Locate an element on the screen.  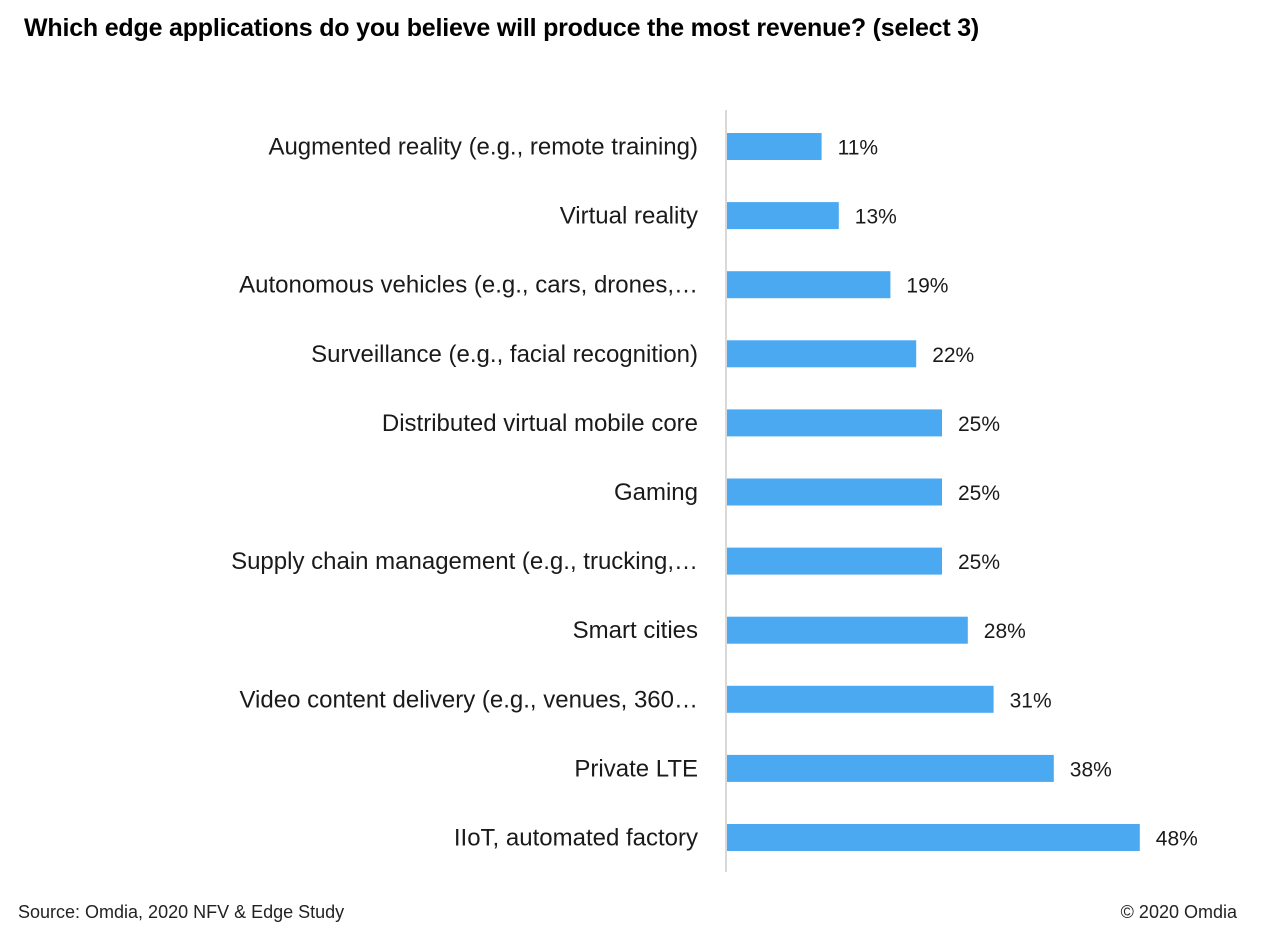
category-tick-label: Private LTE is located at coordinates (636, 768).